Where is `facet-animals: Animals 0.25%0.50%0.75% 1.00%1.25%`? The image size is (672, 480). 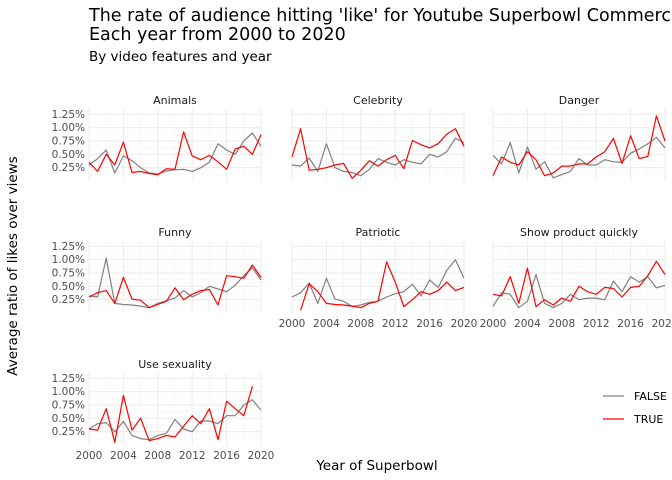
facet-animals: Animals 0.25%0.50%0.75% 1.00%1.25% is located at coordinates (157, 137).